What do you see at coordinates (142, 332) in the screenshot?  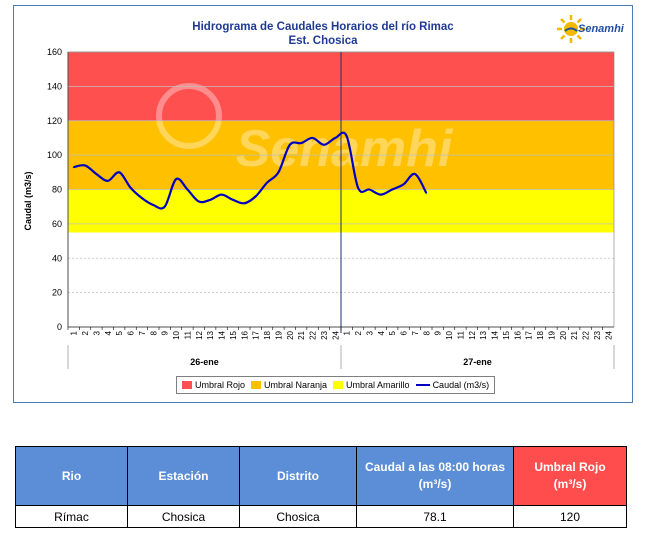 I see `x-tick-label-6: 7` at bounding box center [142, 332].